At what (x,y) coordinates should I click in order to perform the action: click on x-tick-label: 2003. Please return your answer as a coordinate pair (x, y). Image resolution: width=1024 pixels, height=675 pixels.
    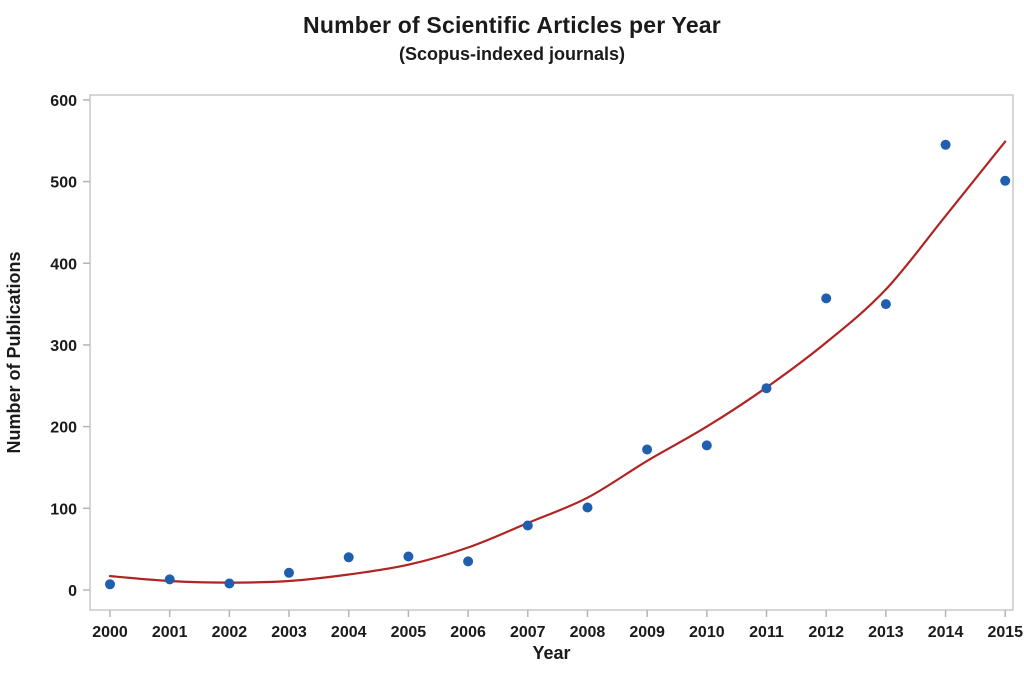
    Looking at the image, I should click on (289, 632).